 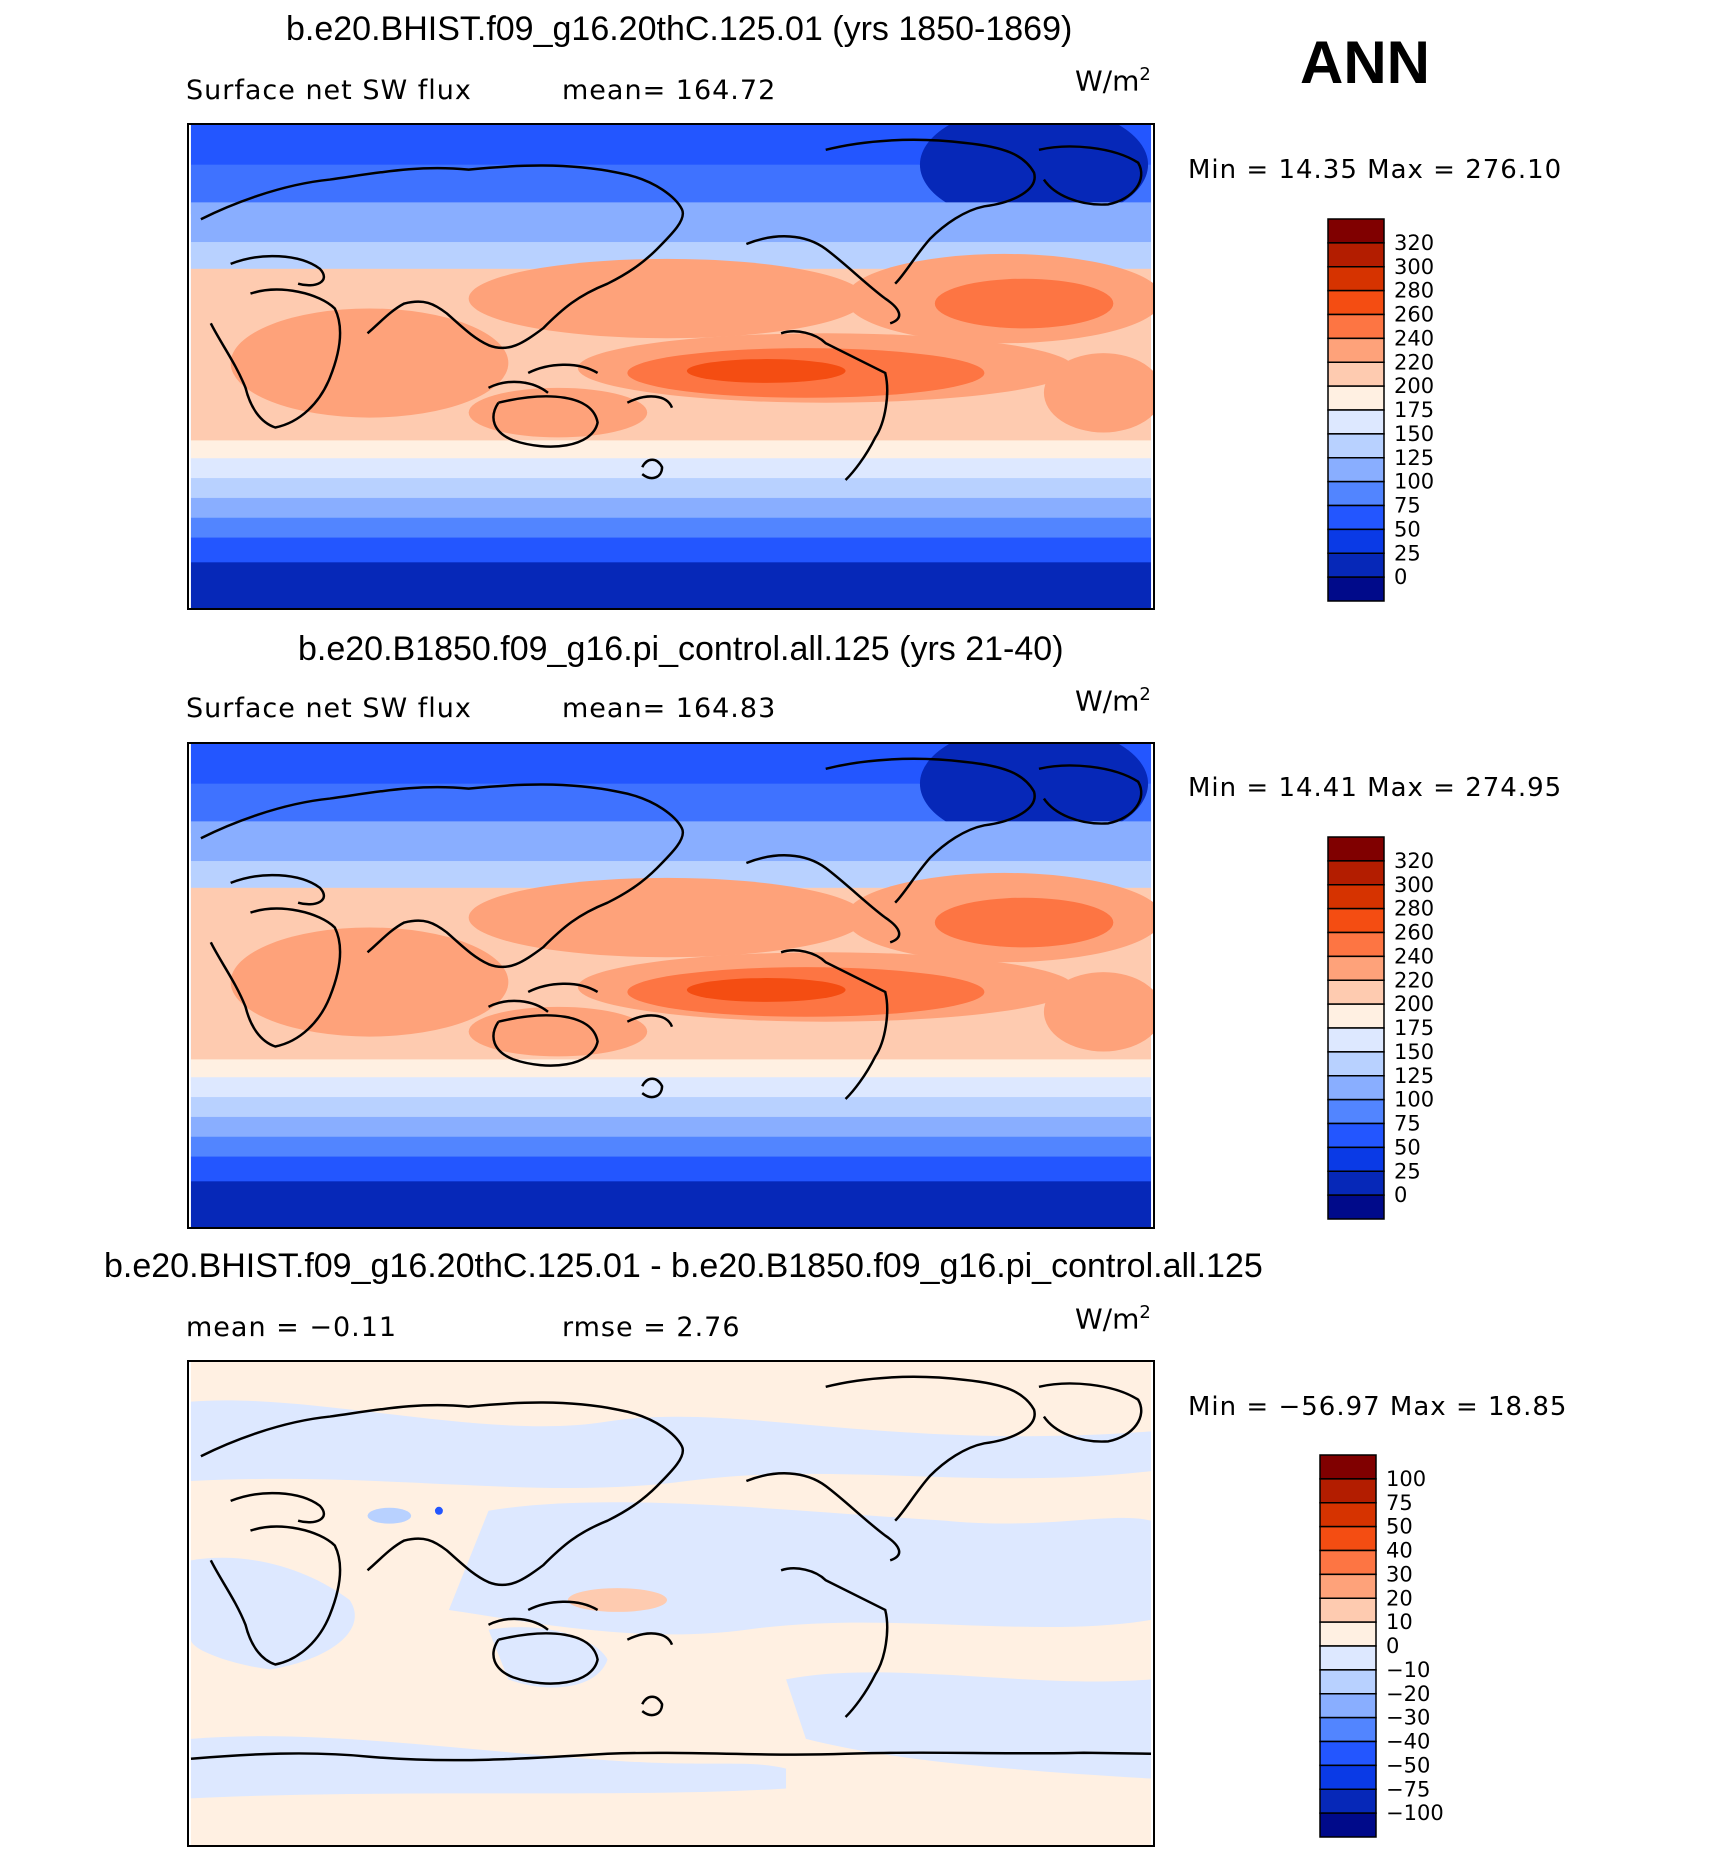 I want to click on colorbar-tick-label: −10, so click(x=1408, y=1670).